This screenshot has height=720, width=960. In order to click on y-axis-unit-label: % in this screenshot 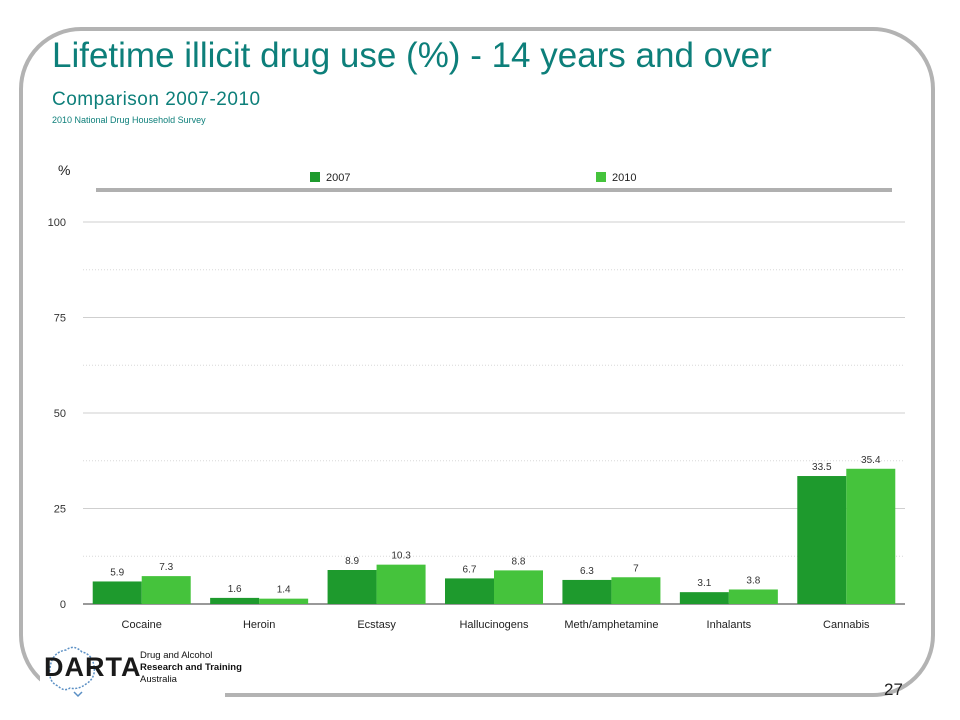, I will do `click(64, 170)`.